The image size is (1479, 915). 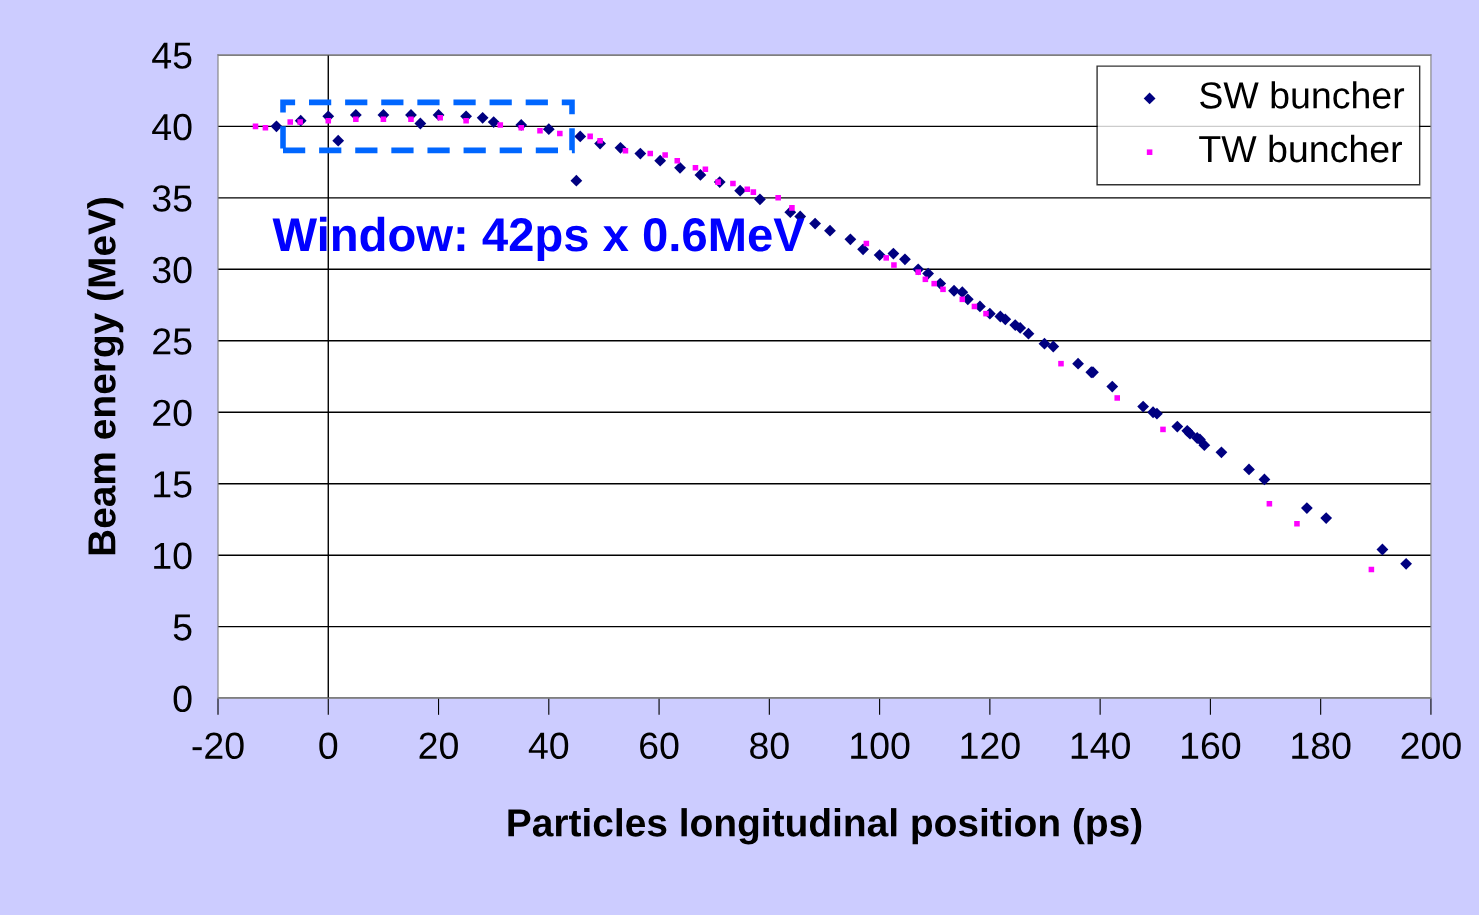 I want to click on y-tick-label: 25, so click(x=172, y=341).